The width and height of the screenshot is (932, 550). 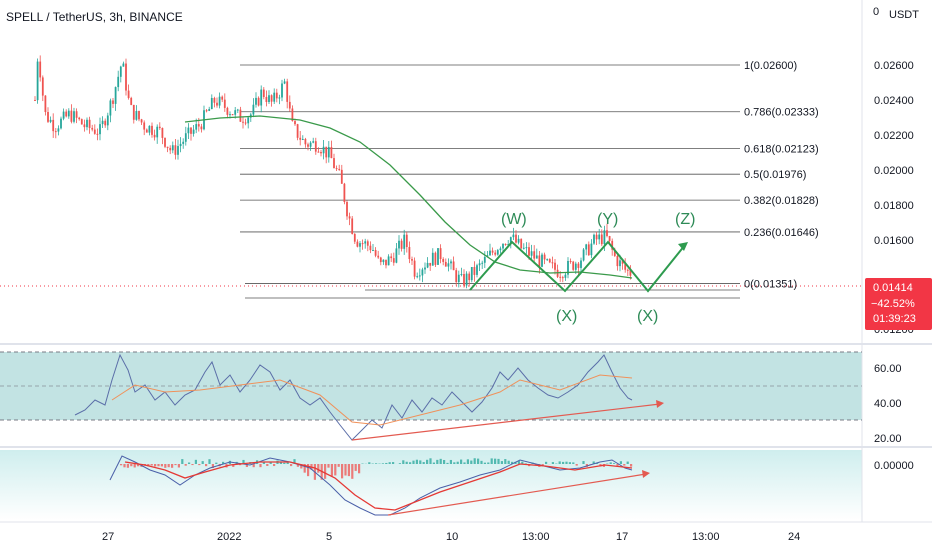 I want to click on rsi-tick-20: 20.00, so click(x=888, y=439).